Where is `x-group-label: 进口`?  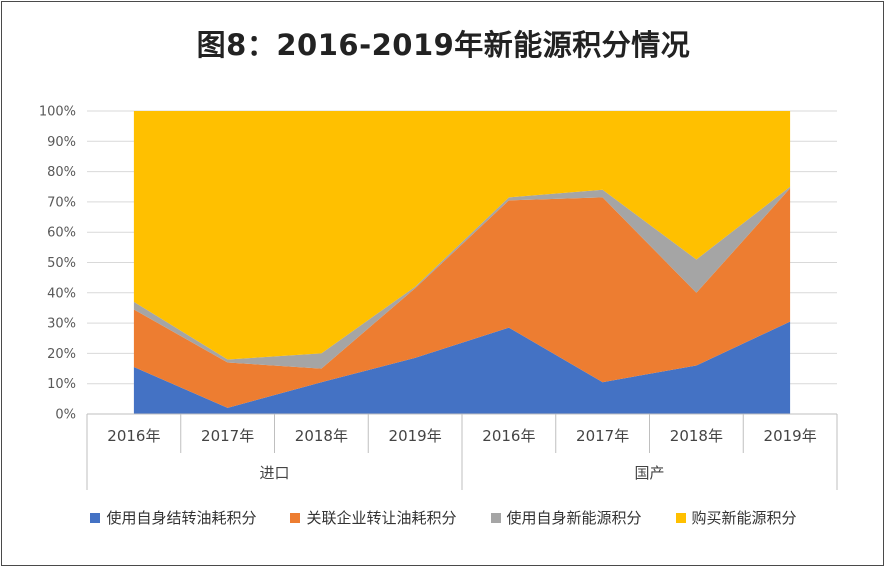 x-group-label: 进口 is located at coordinates (274, 473).